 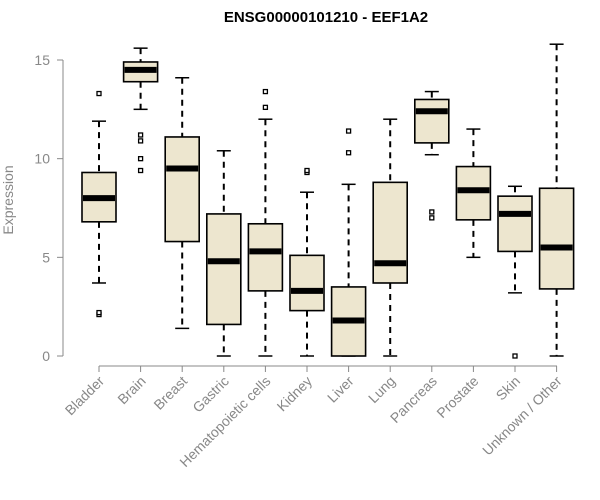 What do you see at coordinates (85, 396) in the screenshot?
I see `x-tick-label: Bladder` at bounding box center [85, 396].